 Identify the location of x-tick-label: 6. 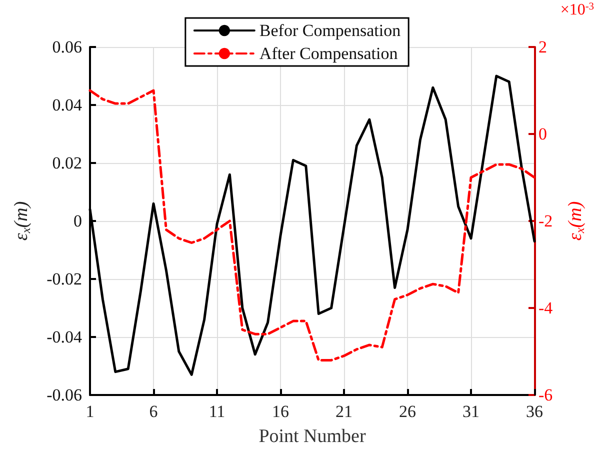
(153, 411).